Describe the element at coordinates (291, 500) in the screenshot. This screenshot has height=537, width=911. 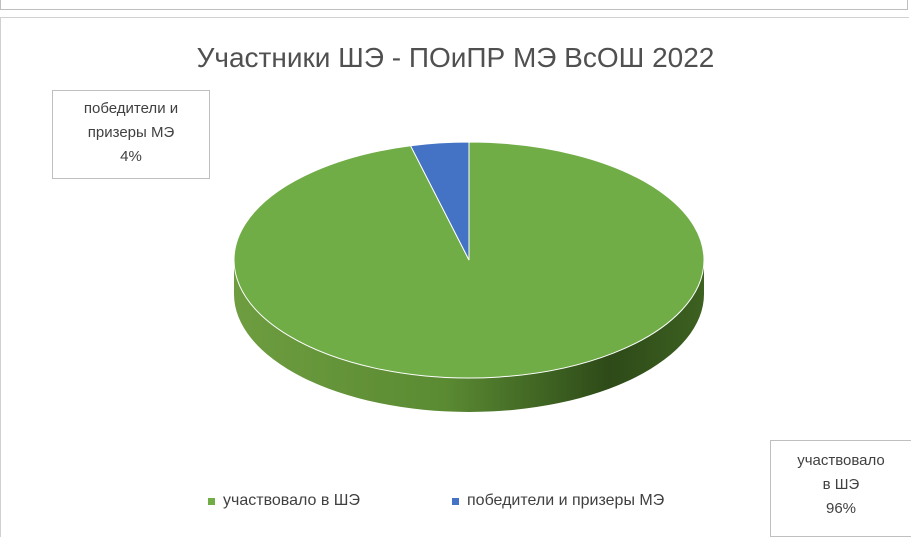
I see `legend-label-participated: участвовало в ШЭ` at that location.